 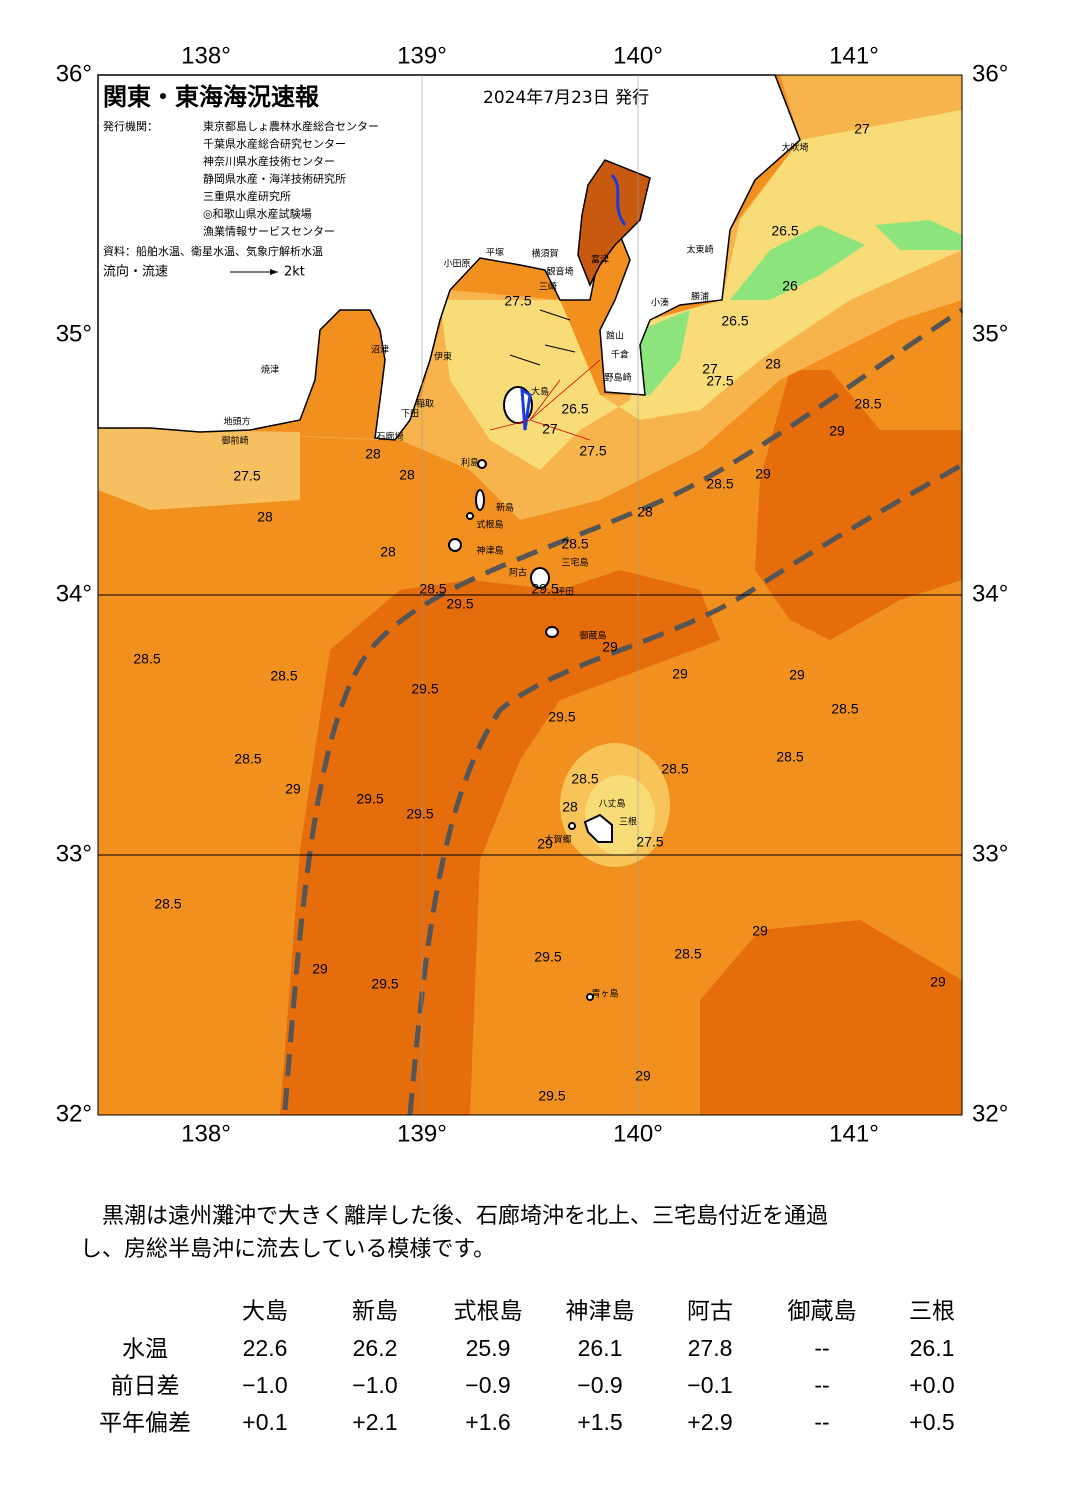 I want to click on table-cell: +0.1, so click(x=264, y=1422).